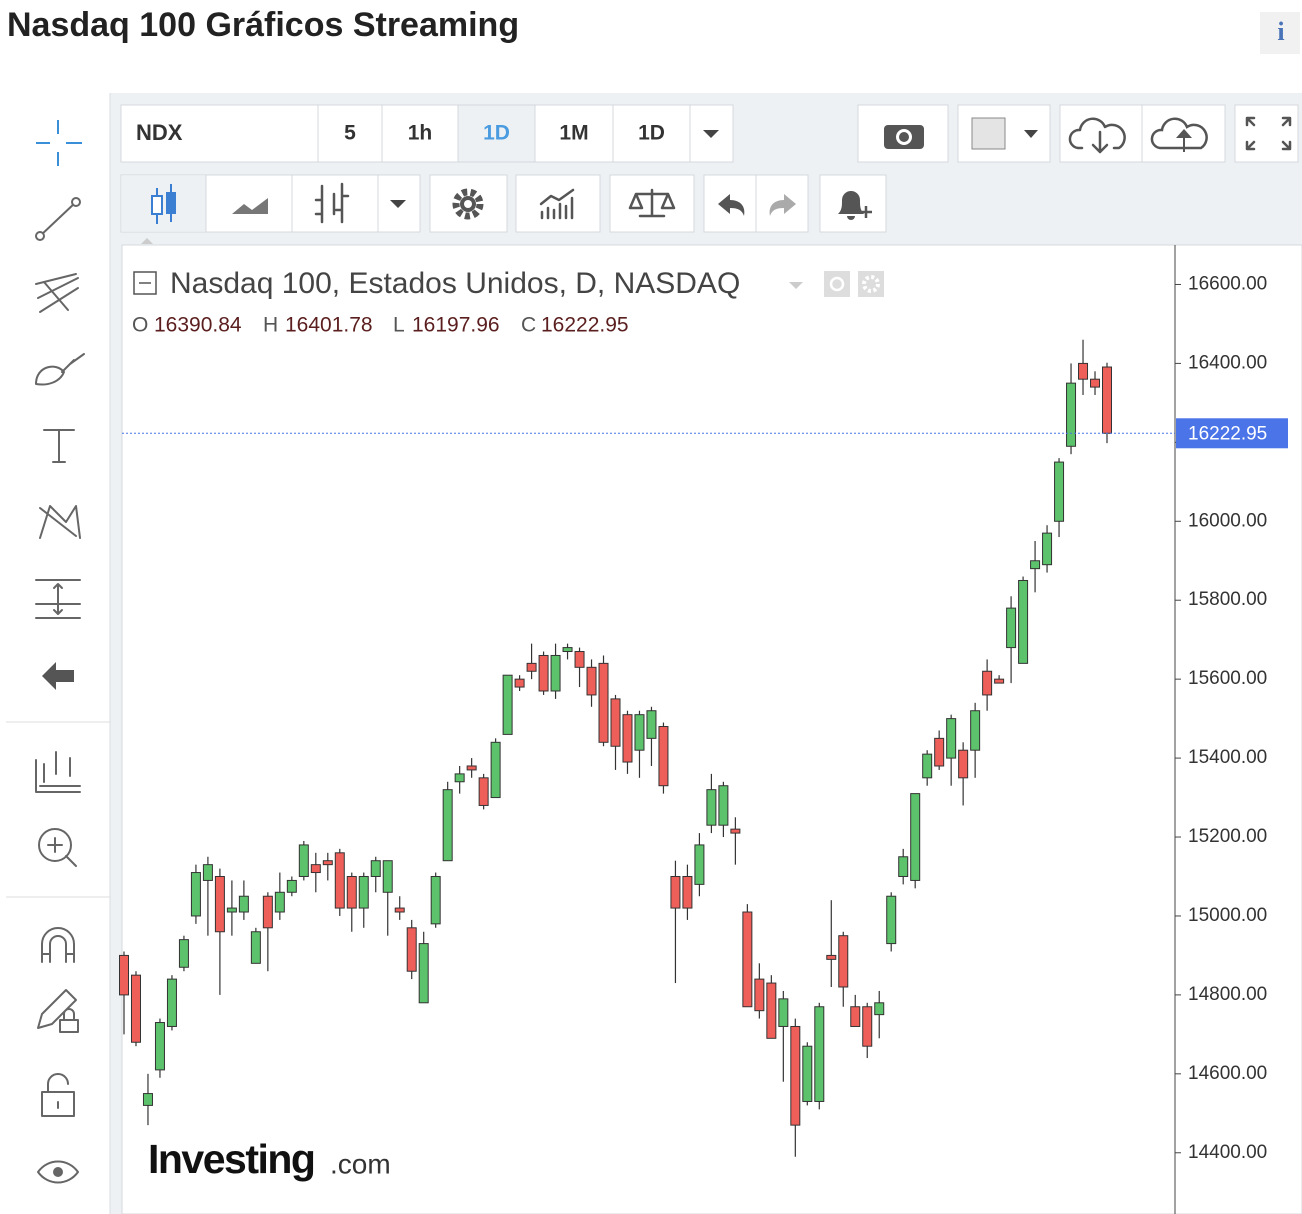  Describe the element at coordinates (147, 241) in the screenshot. I see `collapse-tab` at that location.